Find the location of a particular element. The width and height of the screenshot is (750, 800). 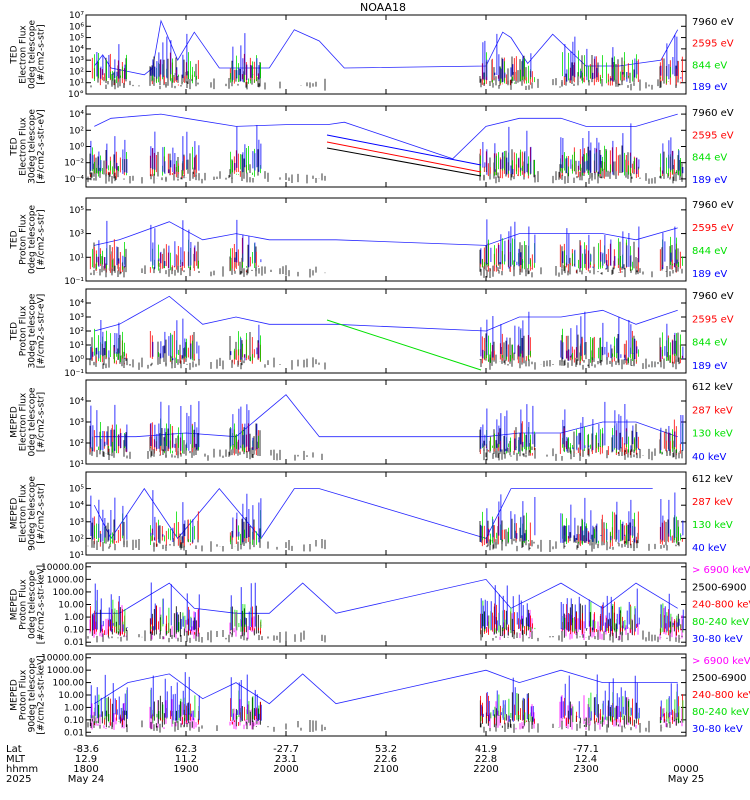

footer-lat: -27.7 is located at coordinates (286, 749).